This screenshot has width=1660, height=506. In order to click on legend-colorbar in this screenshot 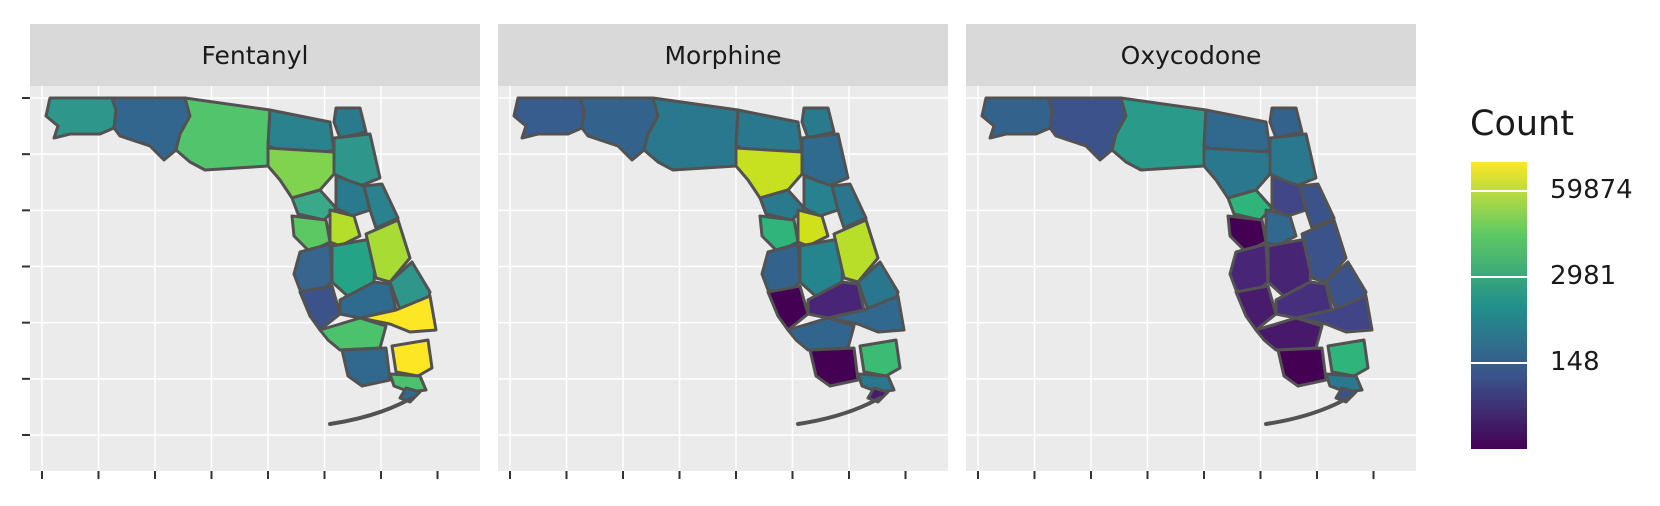, I will do `click(1499, 305)`.